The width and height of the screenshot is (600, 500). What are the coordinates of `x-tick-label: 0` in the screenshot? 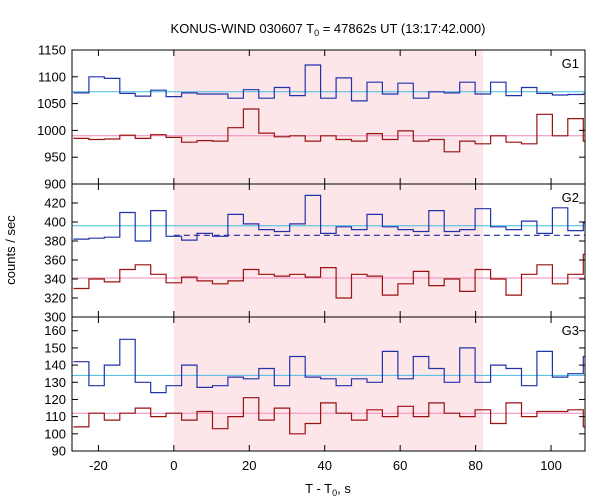 It's located at (173, 465).